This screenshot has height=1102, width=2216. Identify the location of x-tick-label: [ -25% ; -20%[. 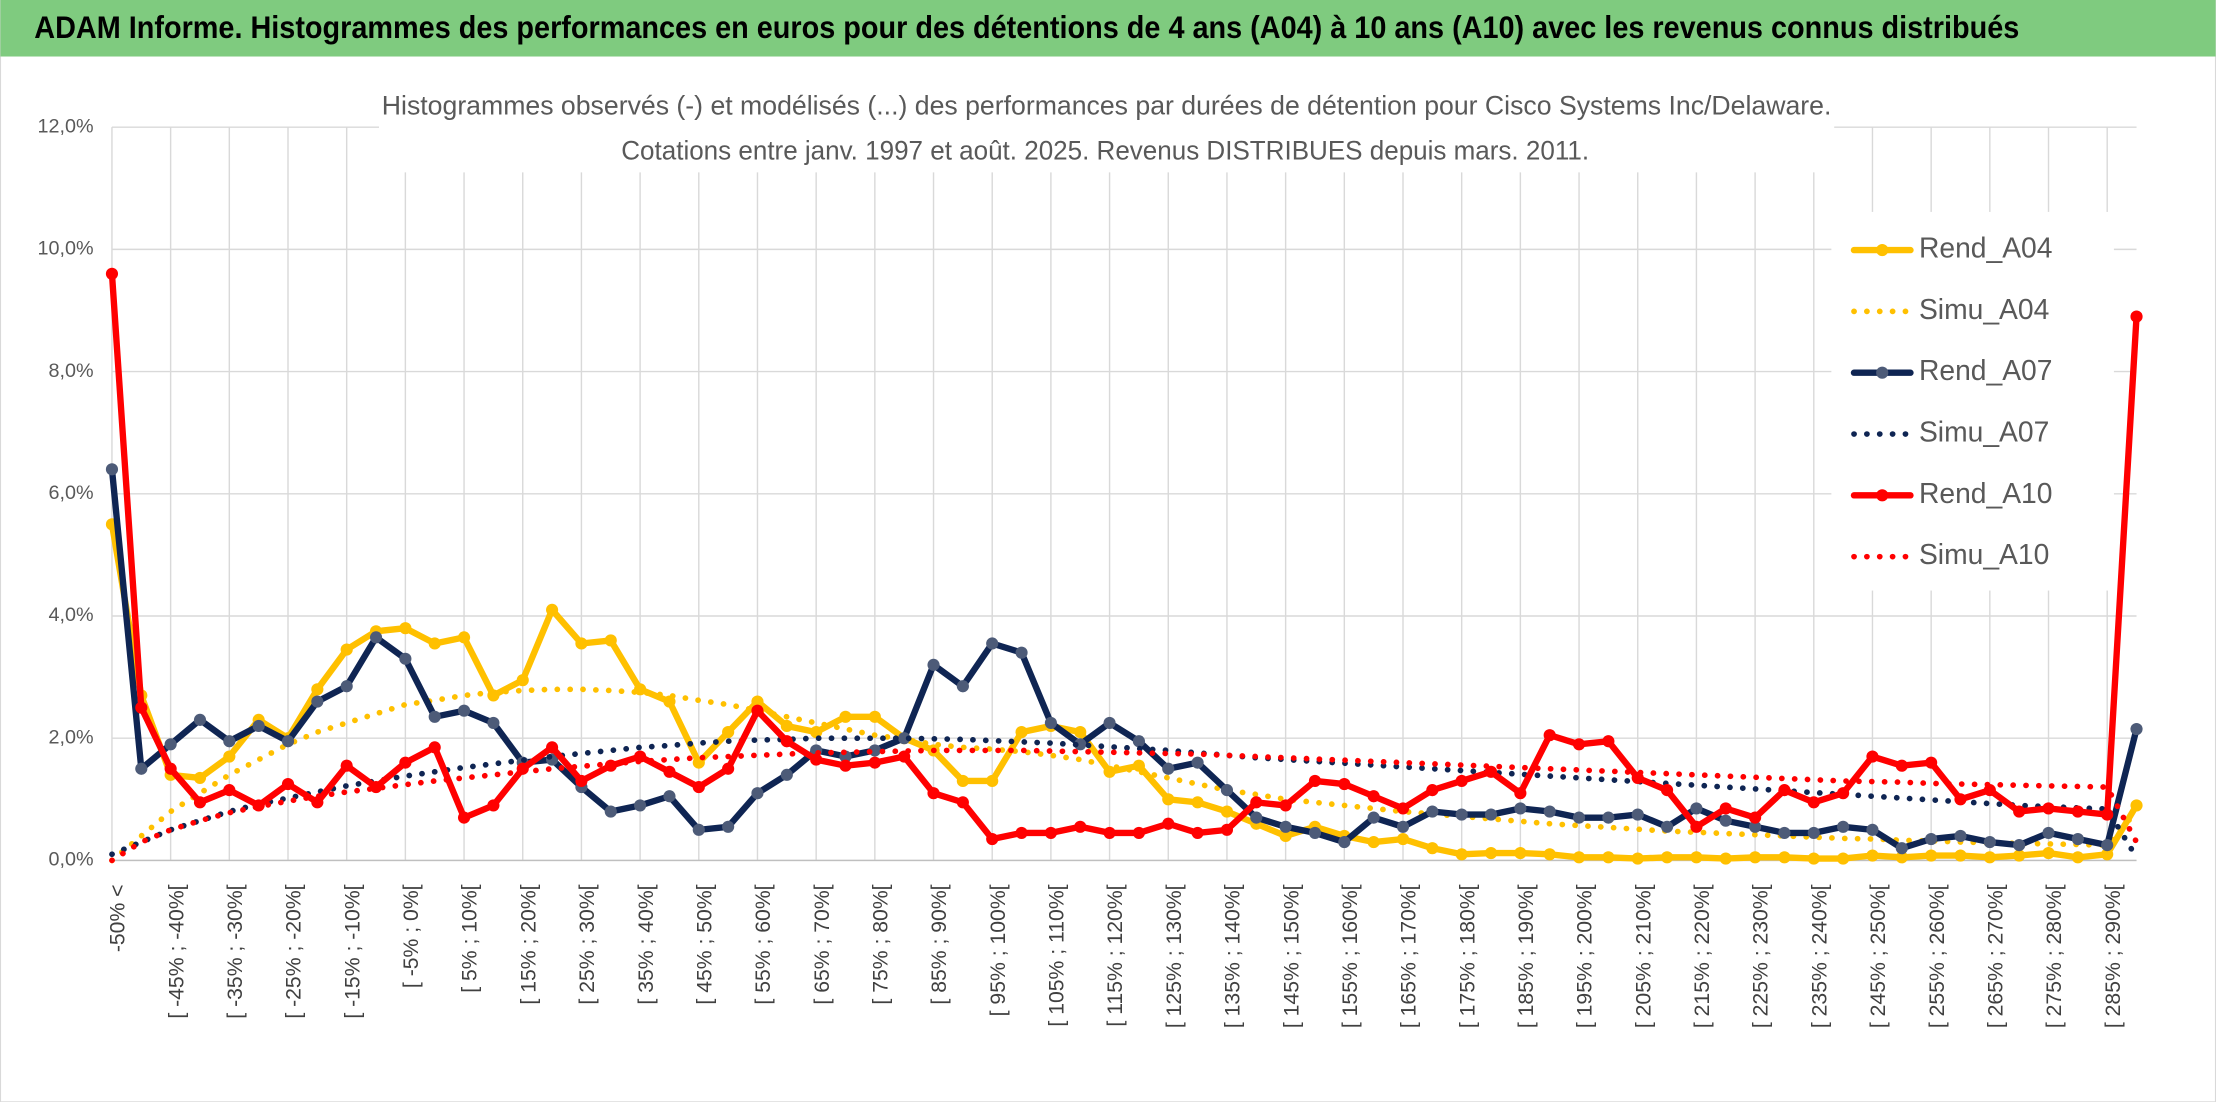
(294, 951).